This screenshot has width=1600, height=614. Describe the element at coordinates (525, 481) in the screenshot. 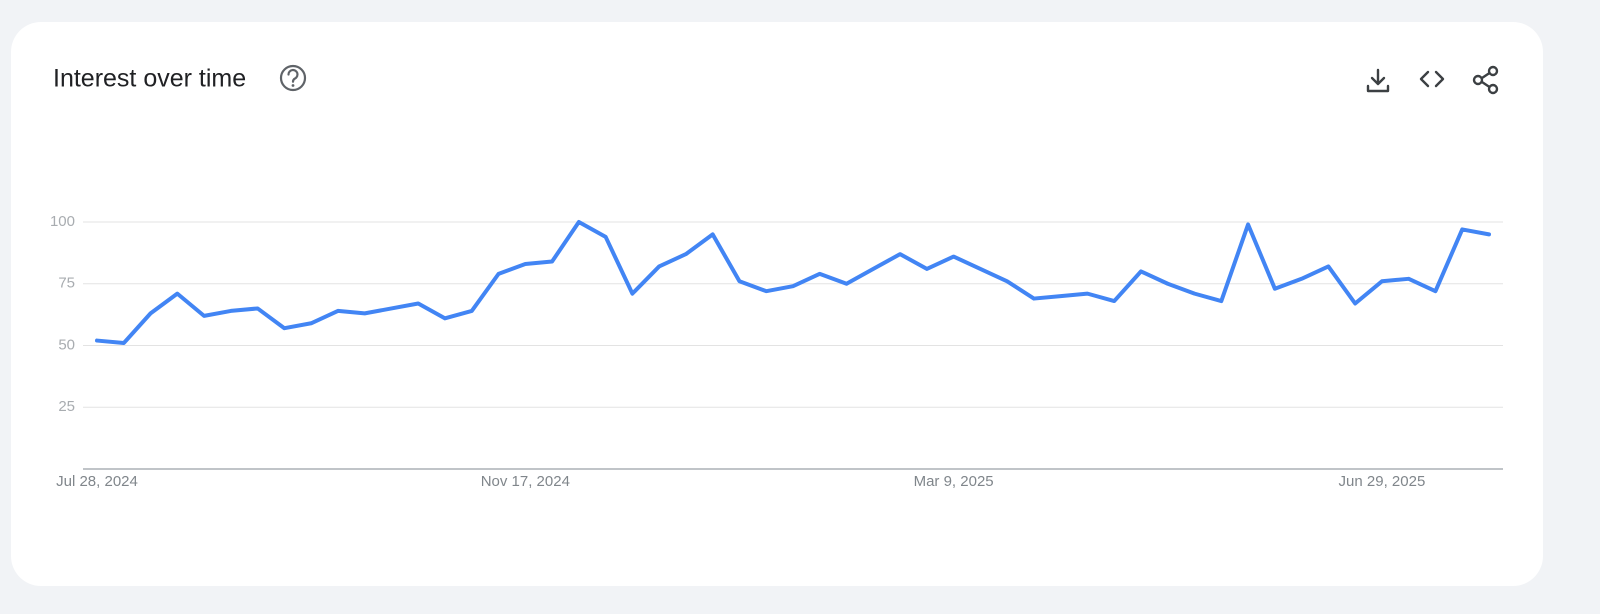

I see `x-tick-label: Nov 17, 2024` at that location.